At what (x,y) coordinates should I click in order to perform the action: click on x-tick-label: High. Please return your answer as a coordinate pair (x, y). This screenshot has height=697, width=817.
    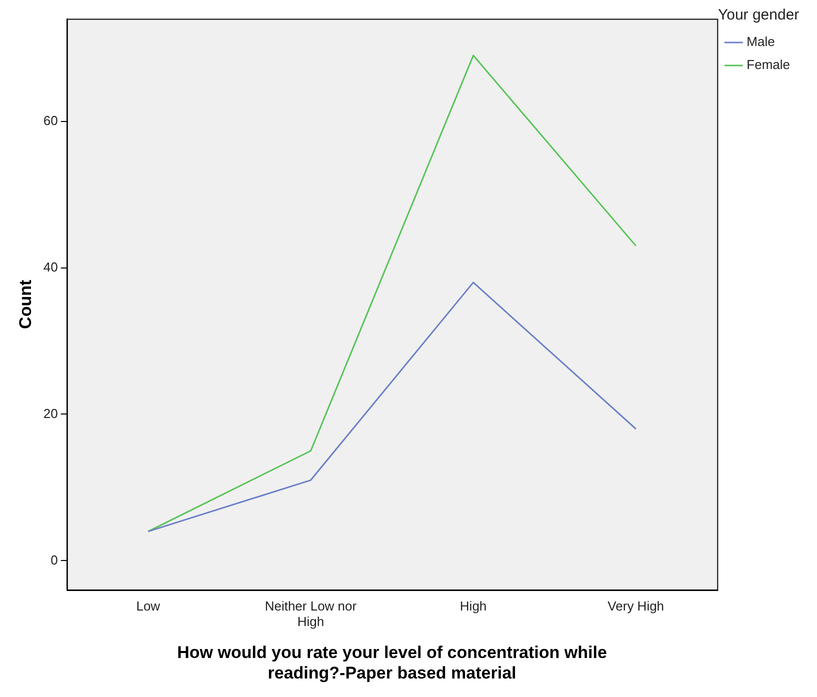
    Looking at the image, I should click on (473, 606).